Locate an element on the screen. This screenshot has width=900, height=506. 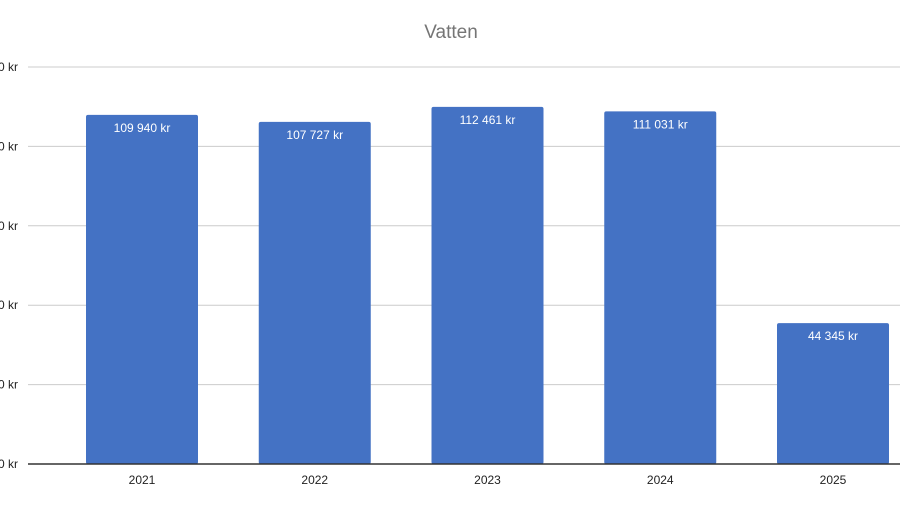
x-axis-ticks: 2021 2022 2023 2024 2025 is located at coordinates (488, 480).